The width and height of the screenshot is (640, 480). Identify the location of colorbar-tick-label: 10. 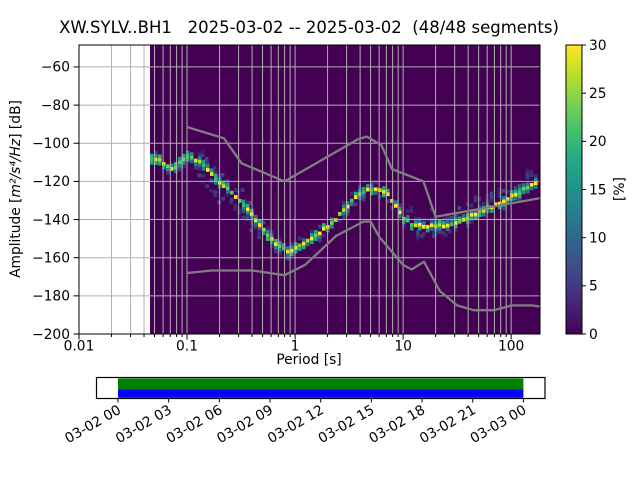
(598, 238).